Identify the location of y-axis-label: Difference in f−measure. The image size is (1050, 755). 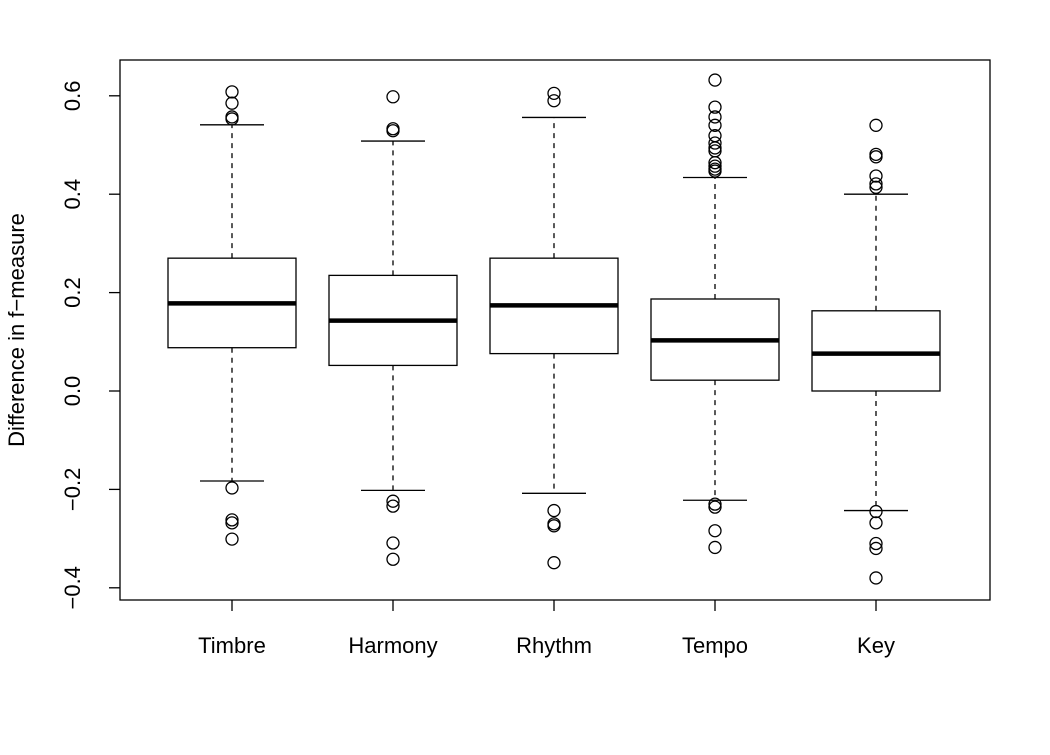
(16, 330).